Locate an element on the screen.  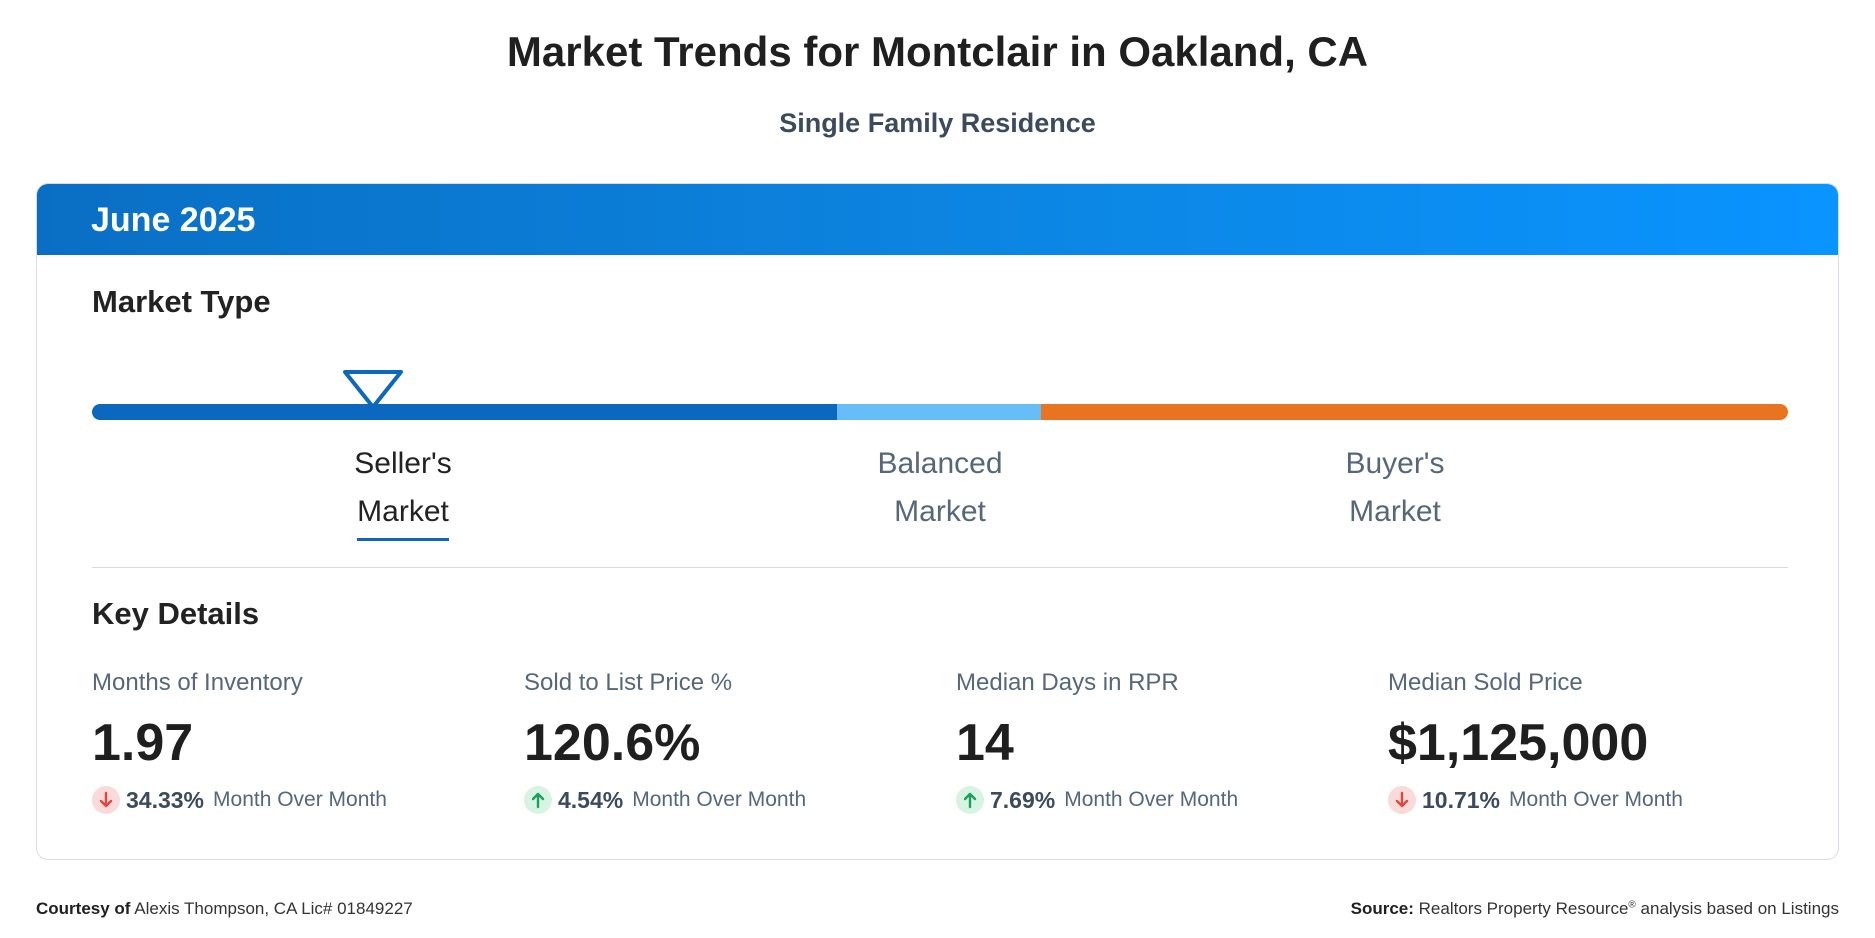
sellers-market-line2: Market is located at coordinates (403, 514).